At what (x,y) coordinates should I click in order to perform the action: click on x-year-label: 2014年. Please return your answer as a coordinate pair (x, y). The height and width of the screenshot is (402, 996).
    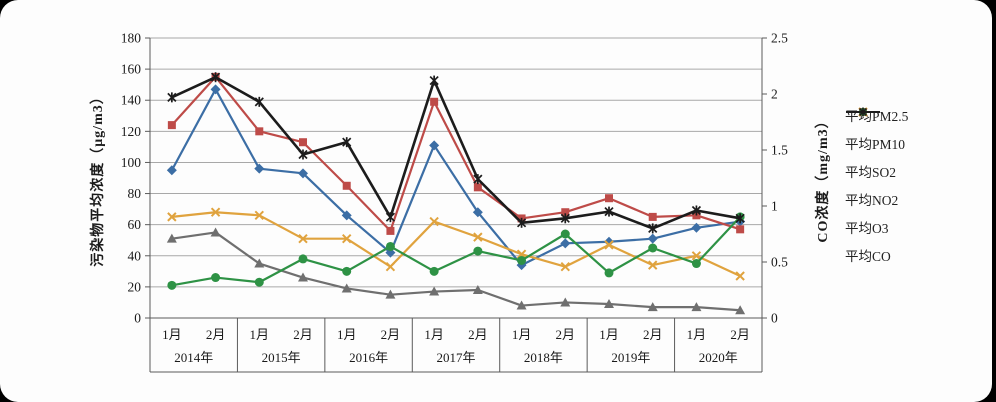
    Looking at the image, I should click on (193, 357).